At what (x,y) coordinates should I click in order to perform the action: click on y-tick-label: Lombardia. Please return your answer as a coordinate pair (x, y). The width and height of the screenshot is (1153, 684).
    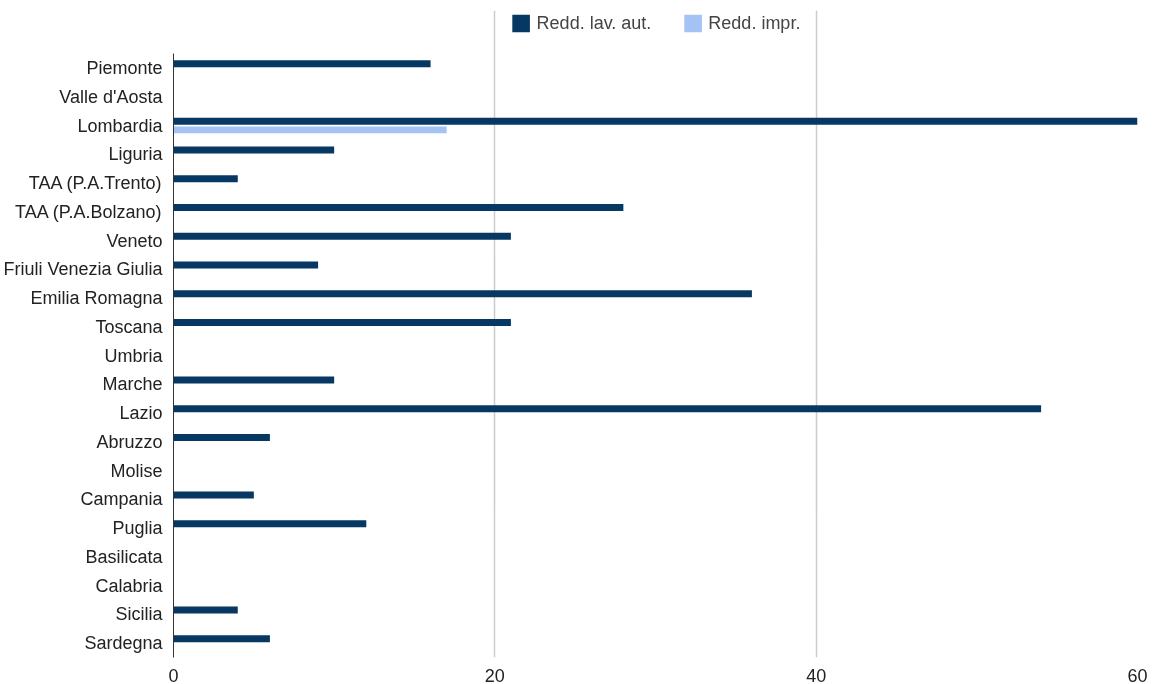
    Looking at the image, I should click on (120, 125).